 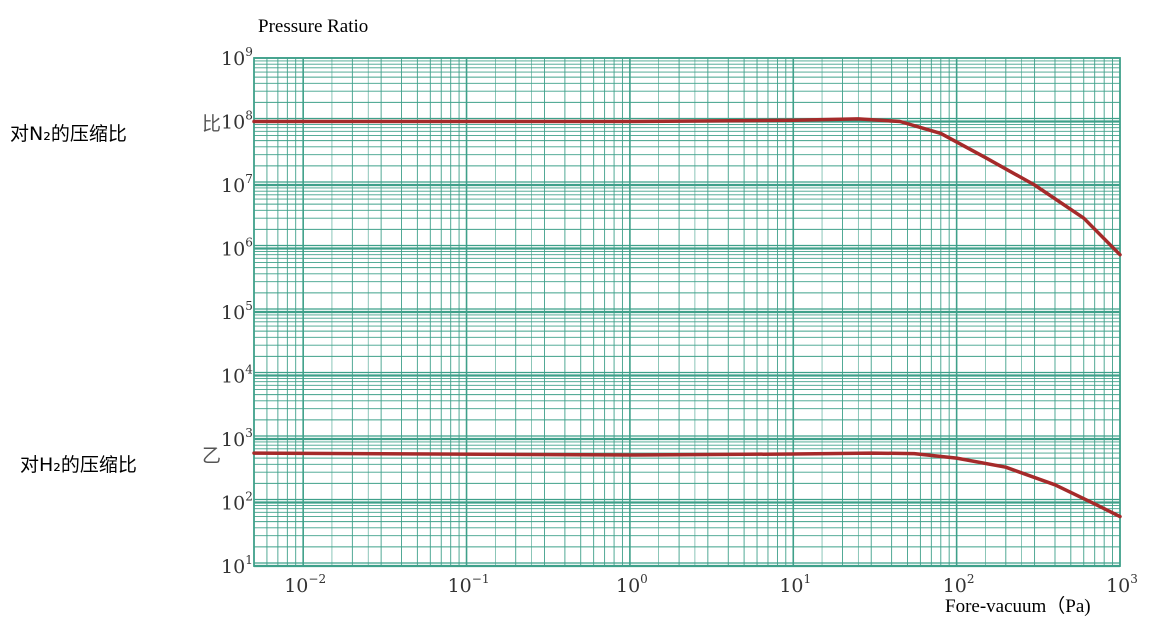 What do you see at coordinates (959, 584) in the screenshot?
I see `x-tick-label: 10²` at bounding box center [959, 584].